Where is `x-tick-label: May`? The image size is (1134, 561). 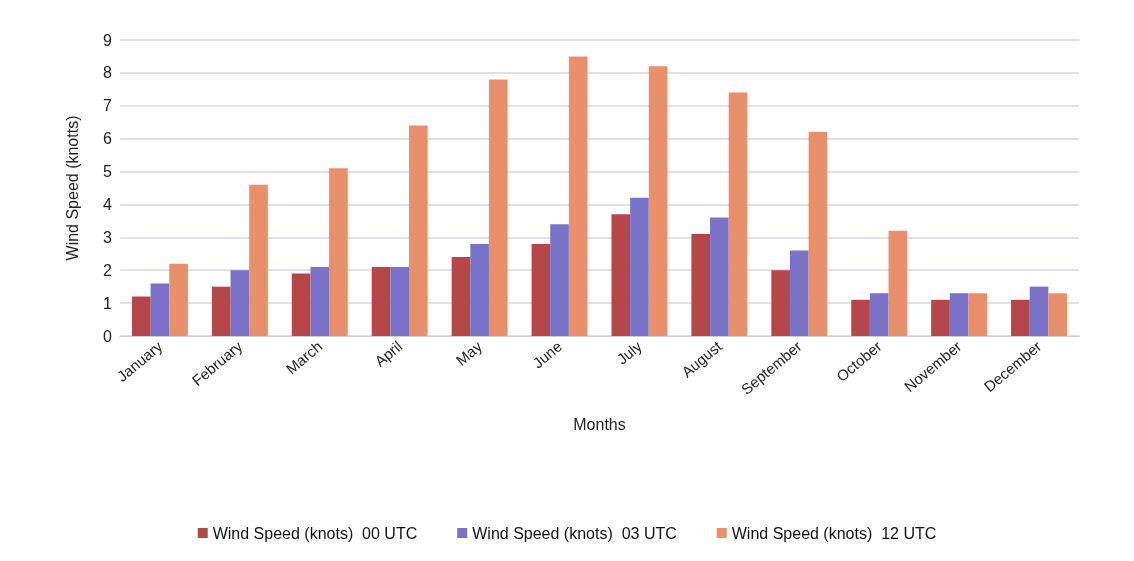 x-tick-label: May is located at coordinates (469, 353).